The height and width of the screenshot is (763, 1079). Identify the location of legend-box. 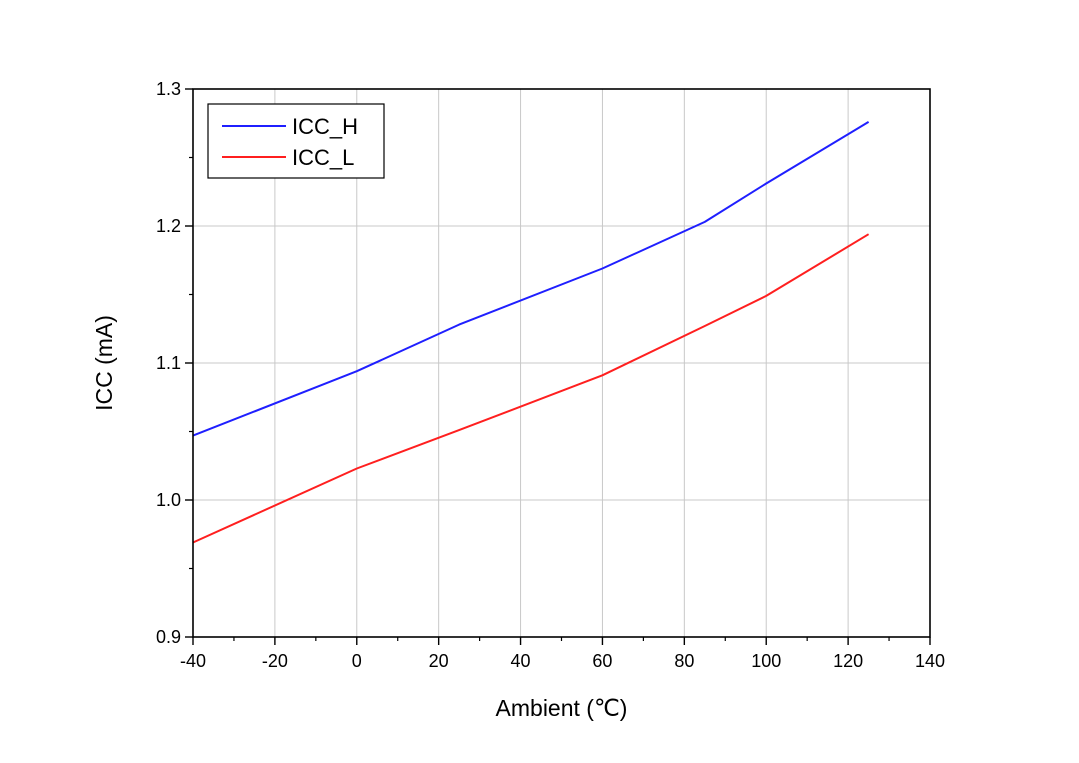
(296, 141).